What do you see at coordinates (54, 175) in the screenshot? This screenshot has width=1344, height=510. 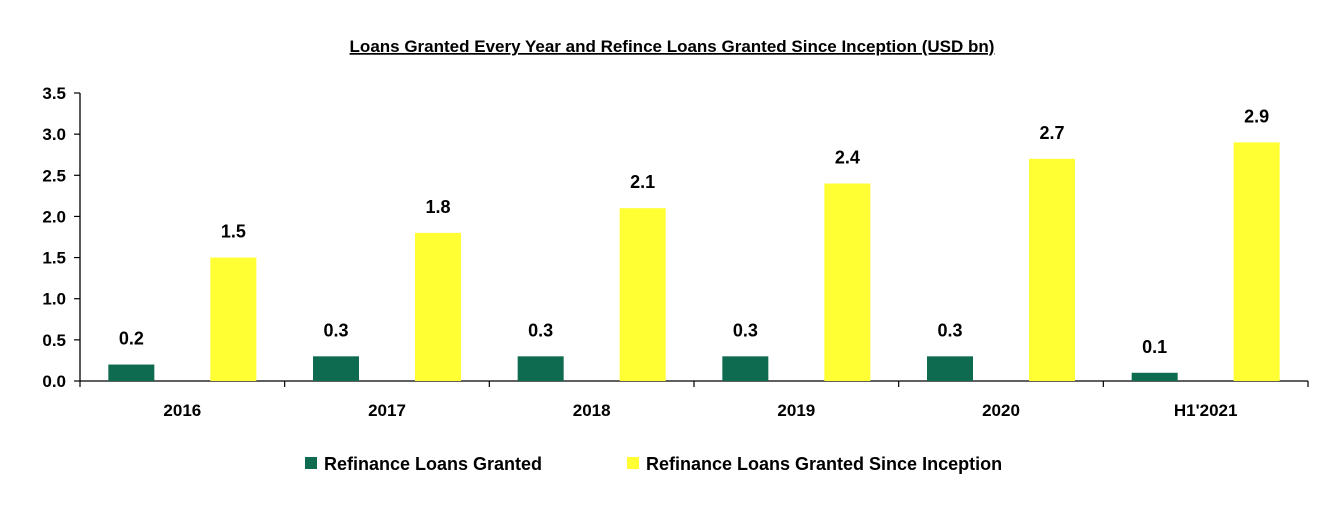 I see `y-tick-label: 2.5` at bounding box center [54, 175].